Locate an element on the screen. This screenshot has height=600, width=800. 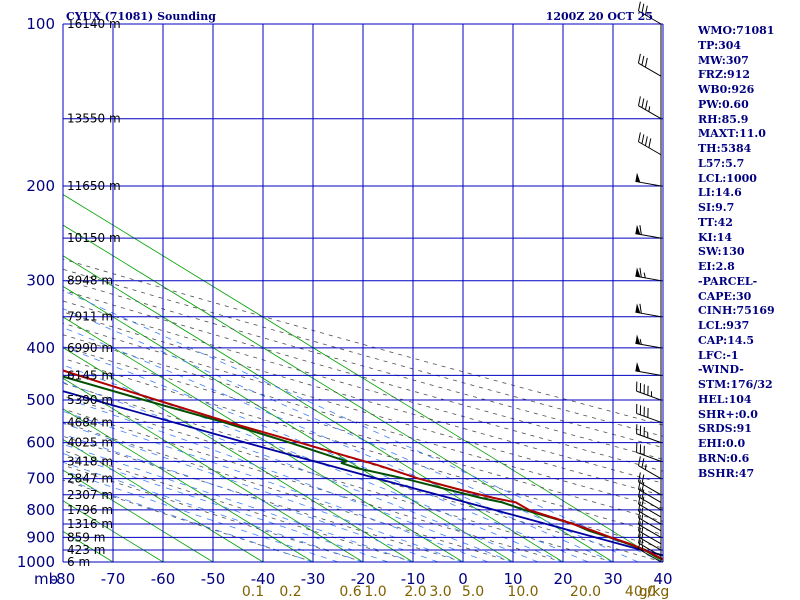
height-label: 8948 m is located at coordinates (90, 281).